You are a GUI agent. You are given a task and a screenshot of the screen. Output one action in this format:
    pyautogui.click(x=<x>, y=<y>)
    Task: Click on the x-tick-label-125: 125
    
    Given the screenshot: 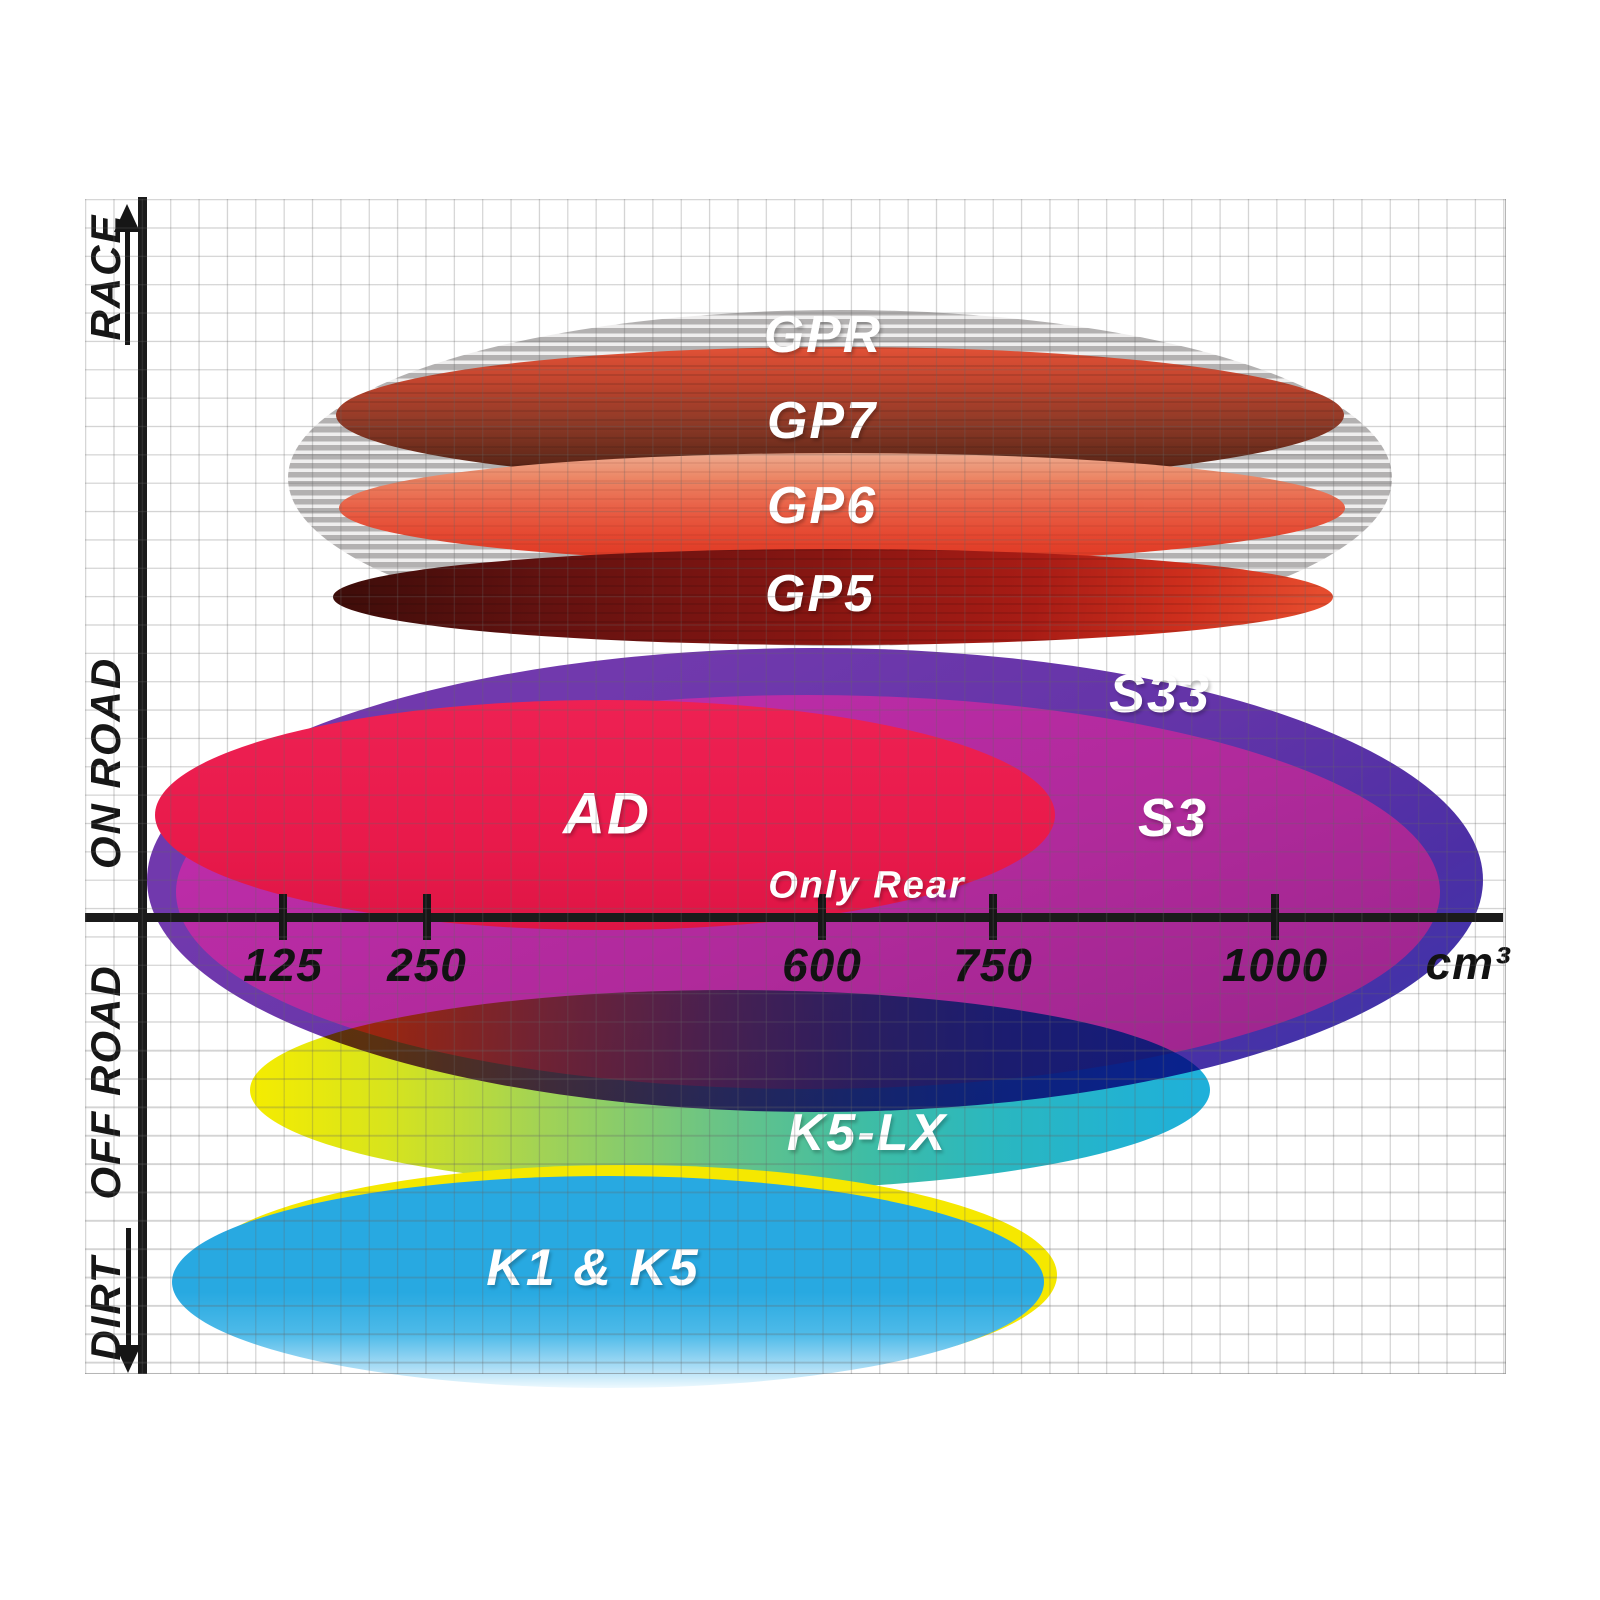 What is the action you would take?
    pyautogui.click(x=283, y=965)
    